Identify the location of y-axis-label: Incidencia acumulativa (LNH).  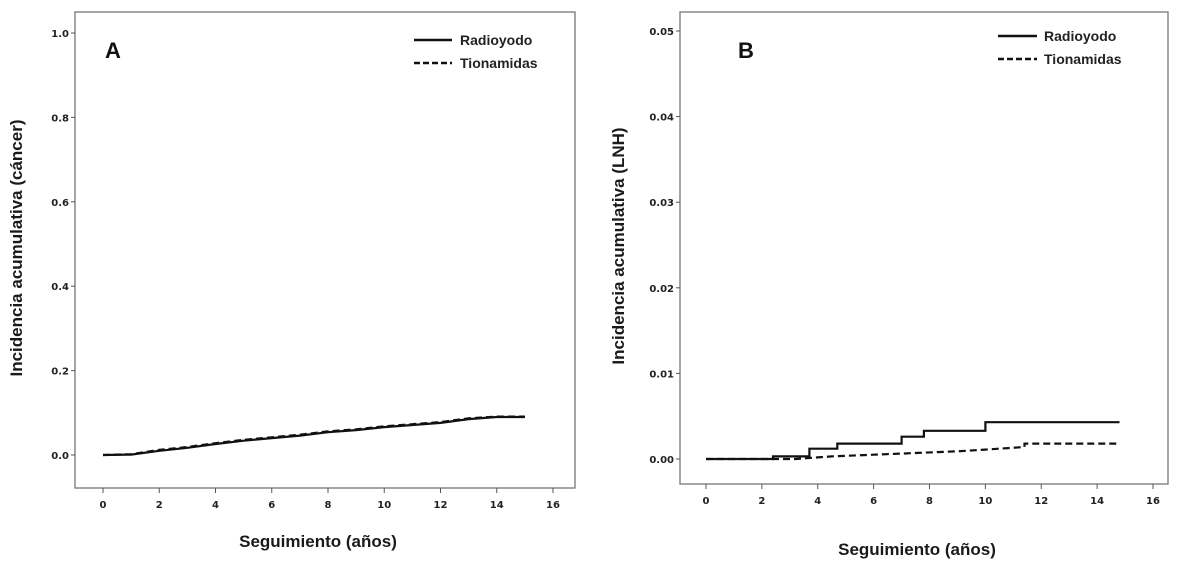
(618, 245).